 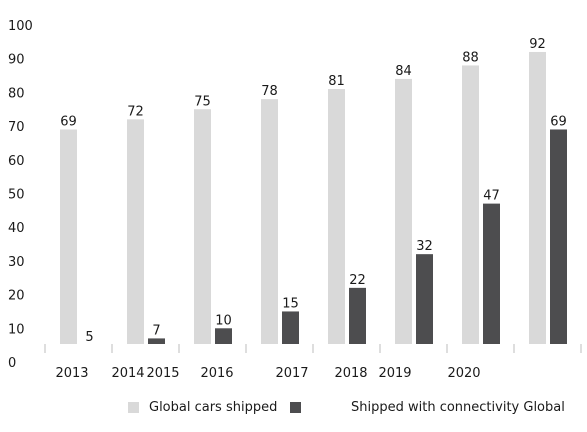 I want to click on y-tick-label: 40, so click(x=16, y=228).